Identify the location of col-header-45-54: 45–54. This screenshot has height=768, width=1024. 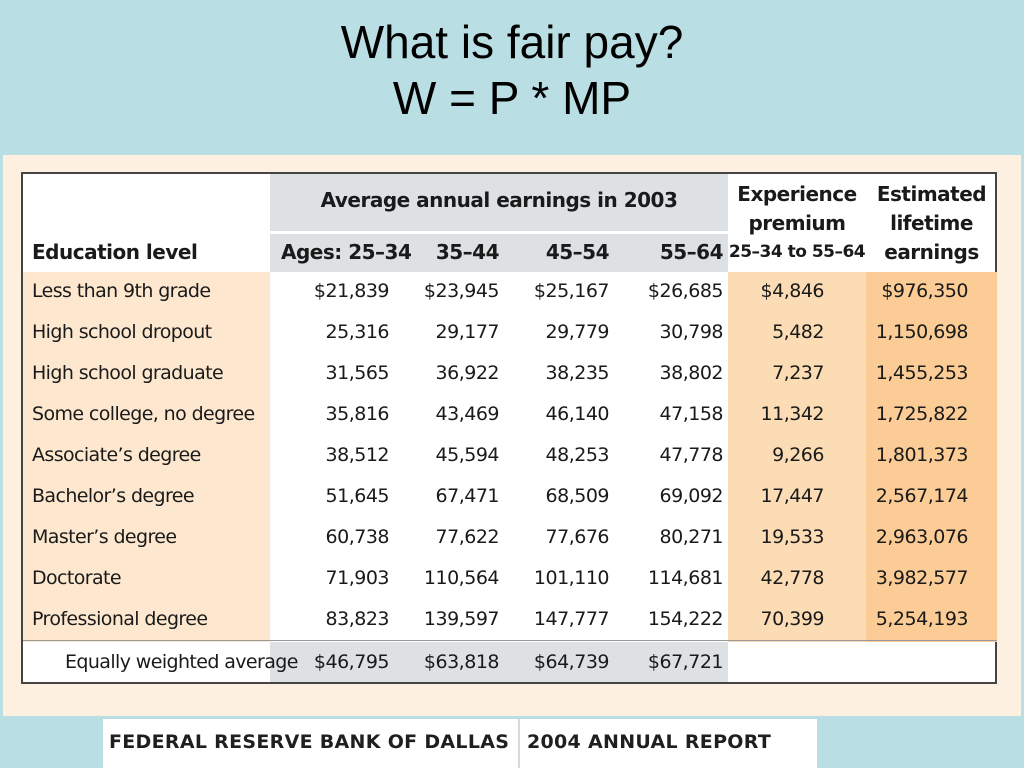
(577, 252).